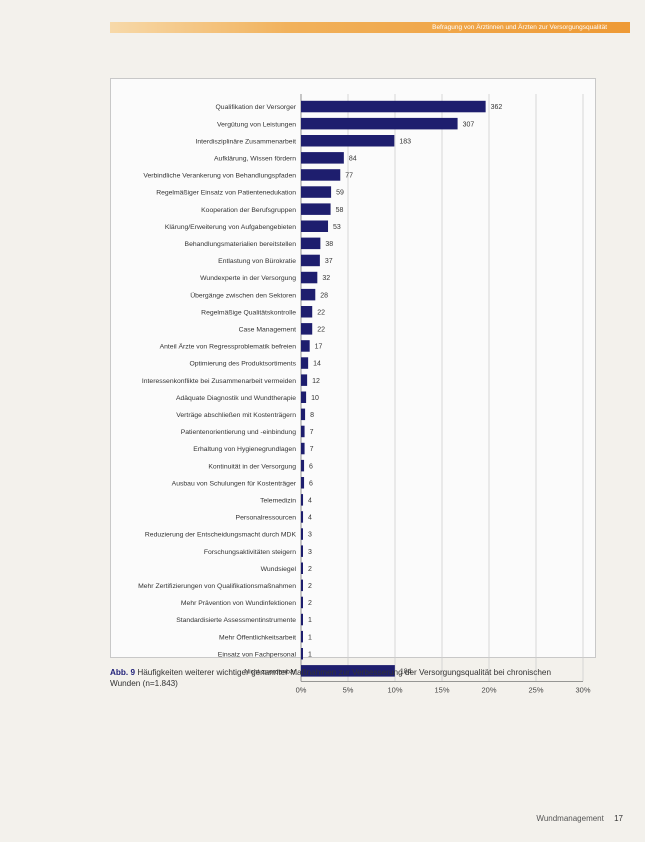 The width and height of the screenshot is (645, 842). What do you see at coordinates (570, 818) in the screenshot?
I see `footer-journal: Wundmanagement` at bounding box center [570, 818].